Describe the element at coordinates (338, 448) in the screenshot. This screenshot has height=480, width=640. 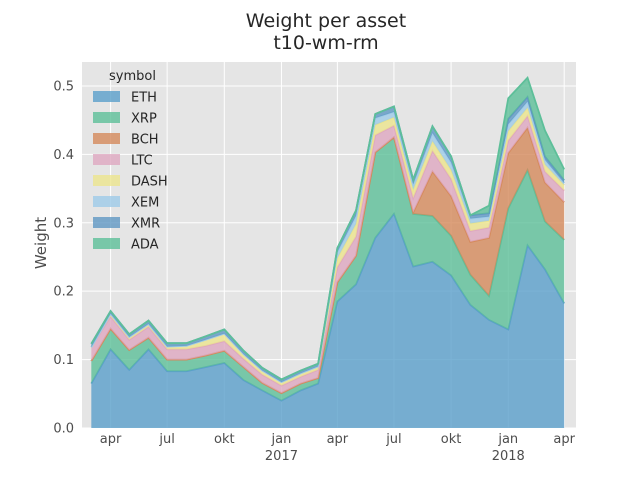
I see `x-axis-ticks: apr jul okt jan 2017 apr jul okt jan 2018 apr` at that location.